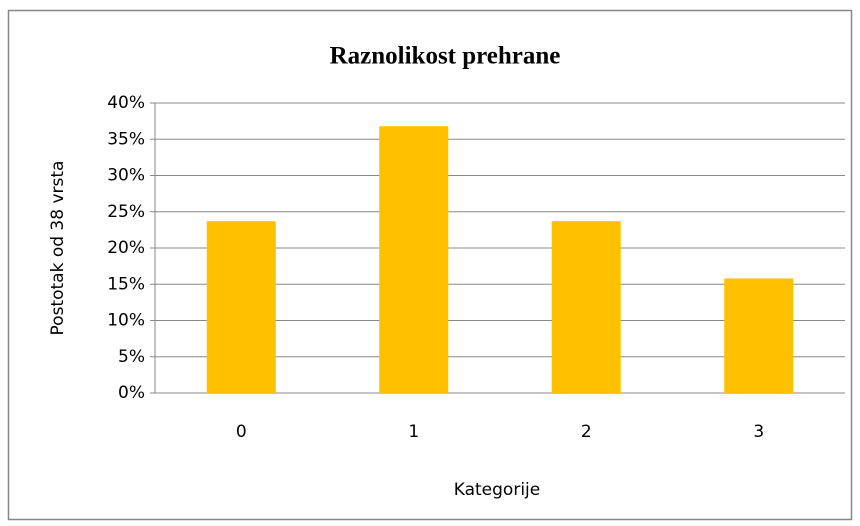  Describe the element at coordinates (758, 432) in the screenshot. I see `x-tick-label: 3` at that location.